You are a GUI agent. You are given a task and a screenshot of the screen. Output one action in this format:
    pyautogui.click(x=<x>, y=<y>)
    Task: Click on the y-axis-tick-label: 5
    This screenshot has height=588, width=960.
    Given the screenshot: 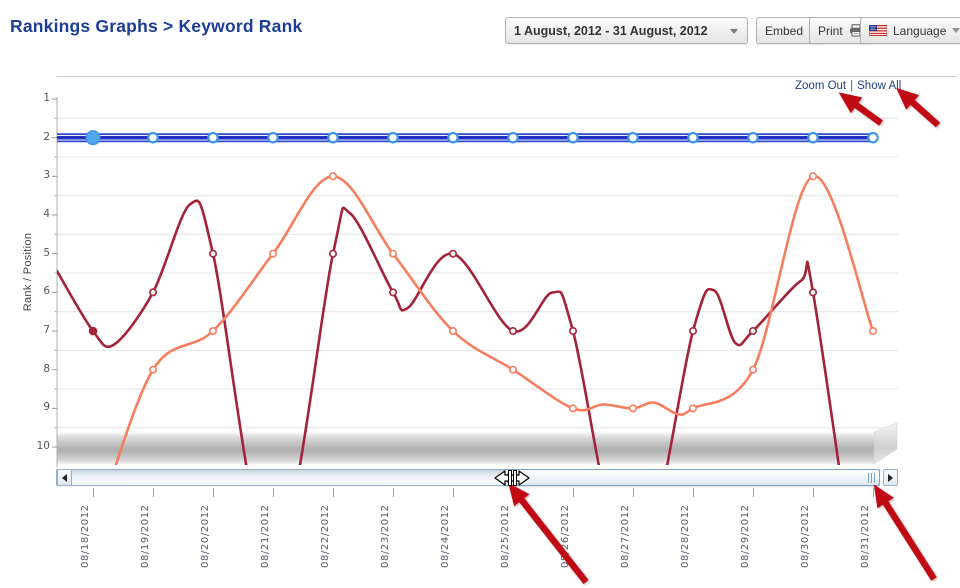 What is the action you would take?
    pyautogui.click(x=46, y=252)
    